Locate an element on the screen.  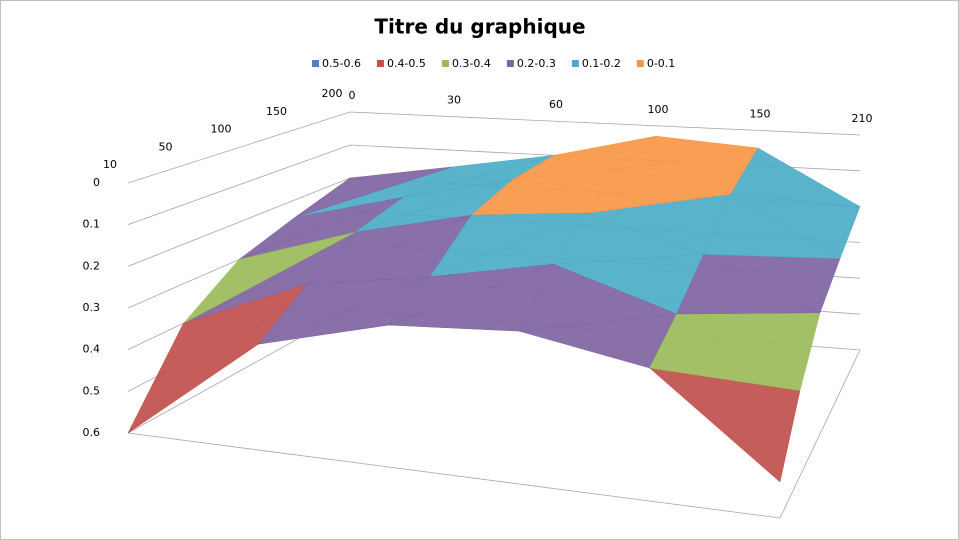
legend-label: 0-0.1 is located at coordinates (661, 63).